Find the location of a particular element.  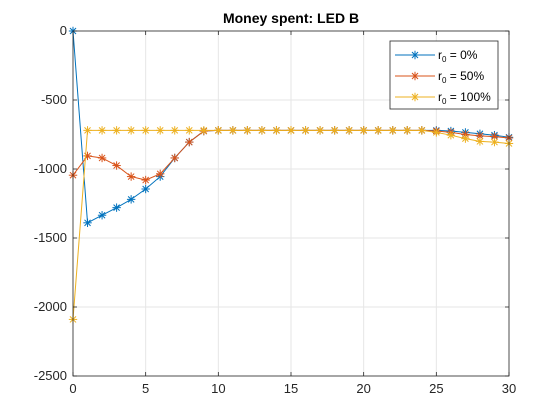

legend: r0 = 0% r0 = 50% r0 = 100% is located at coordinates (444, 75).